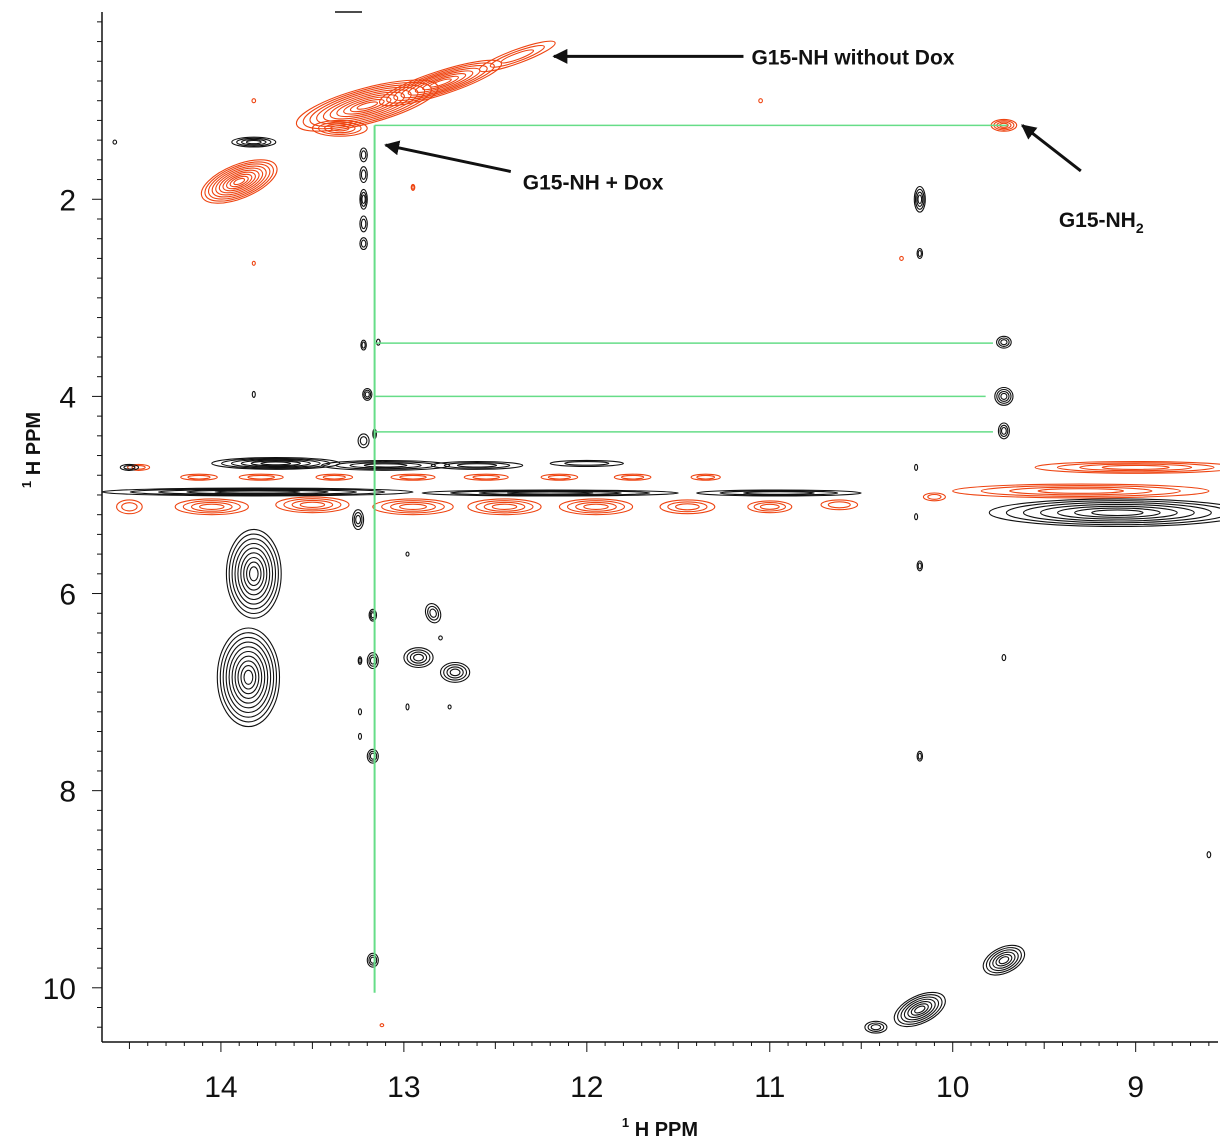 Image resolution: width=1220 pixels, height=1144 pixels. I want to click on x-tick-label: 10, so click(952, 1087).